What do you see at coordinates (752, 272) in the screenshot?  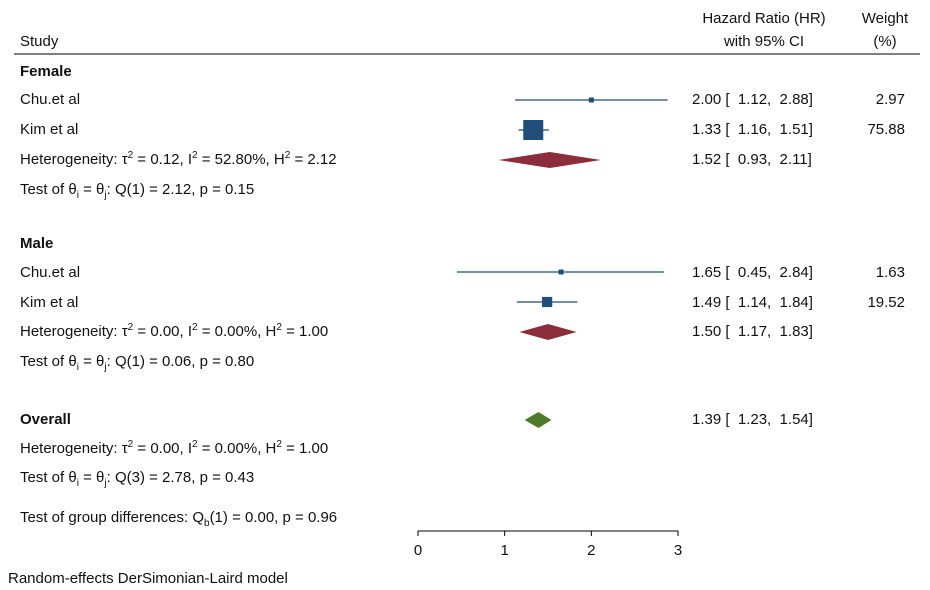 I see `study-ci-text: 1.65 [ 0.45, 2.84]` at bounding box center [752, 272].